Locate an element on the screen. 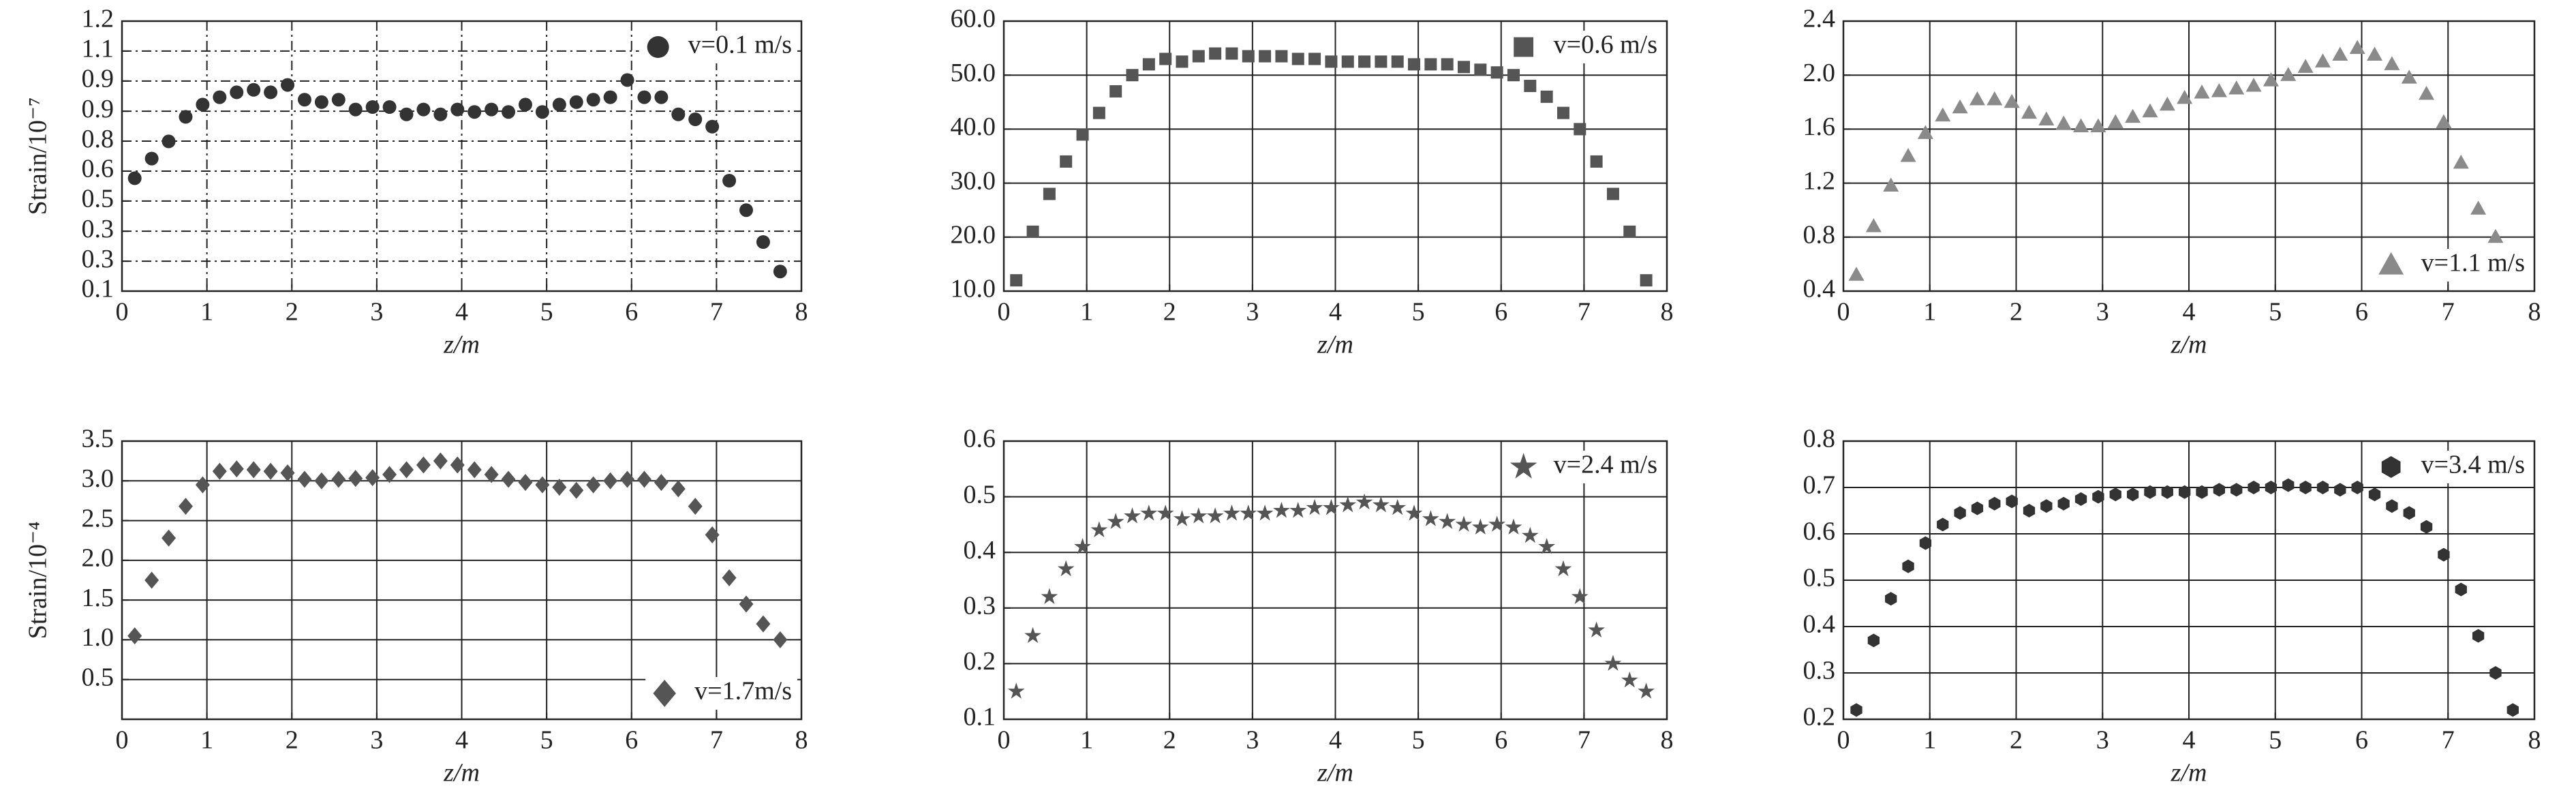 The image size is (2576, 797). y-tick-label: 0.5 is located at coordinates (1819, 578).